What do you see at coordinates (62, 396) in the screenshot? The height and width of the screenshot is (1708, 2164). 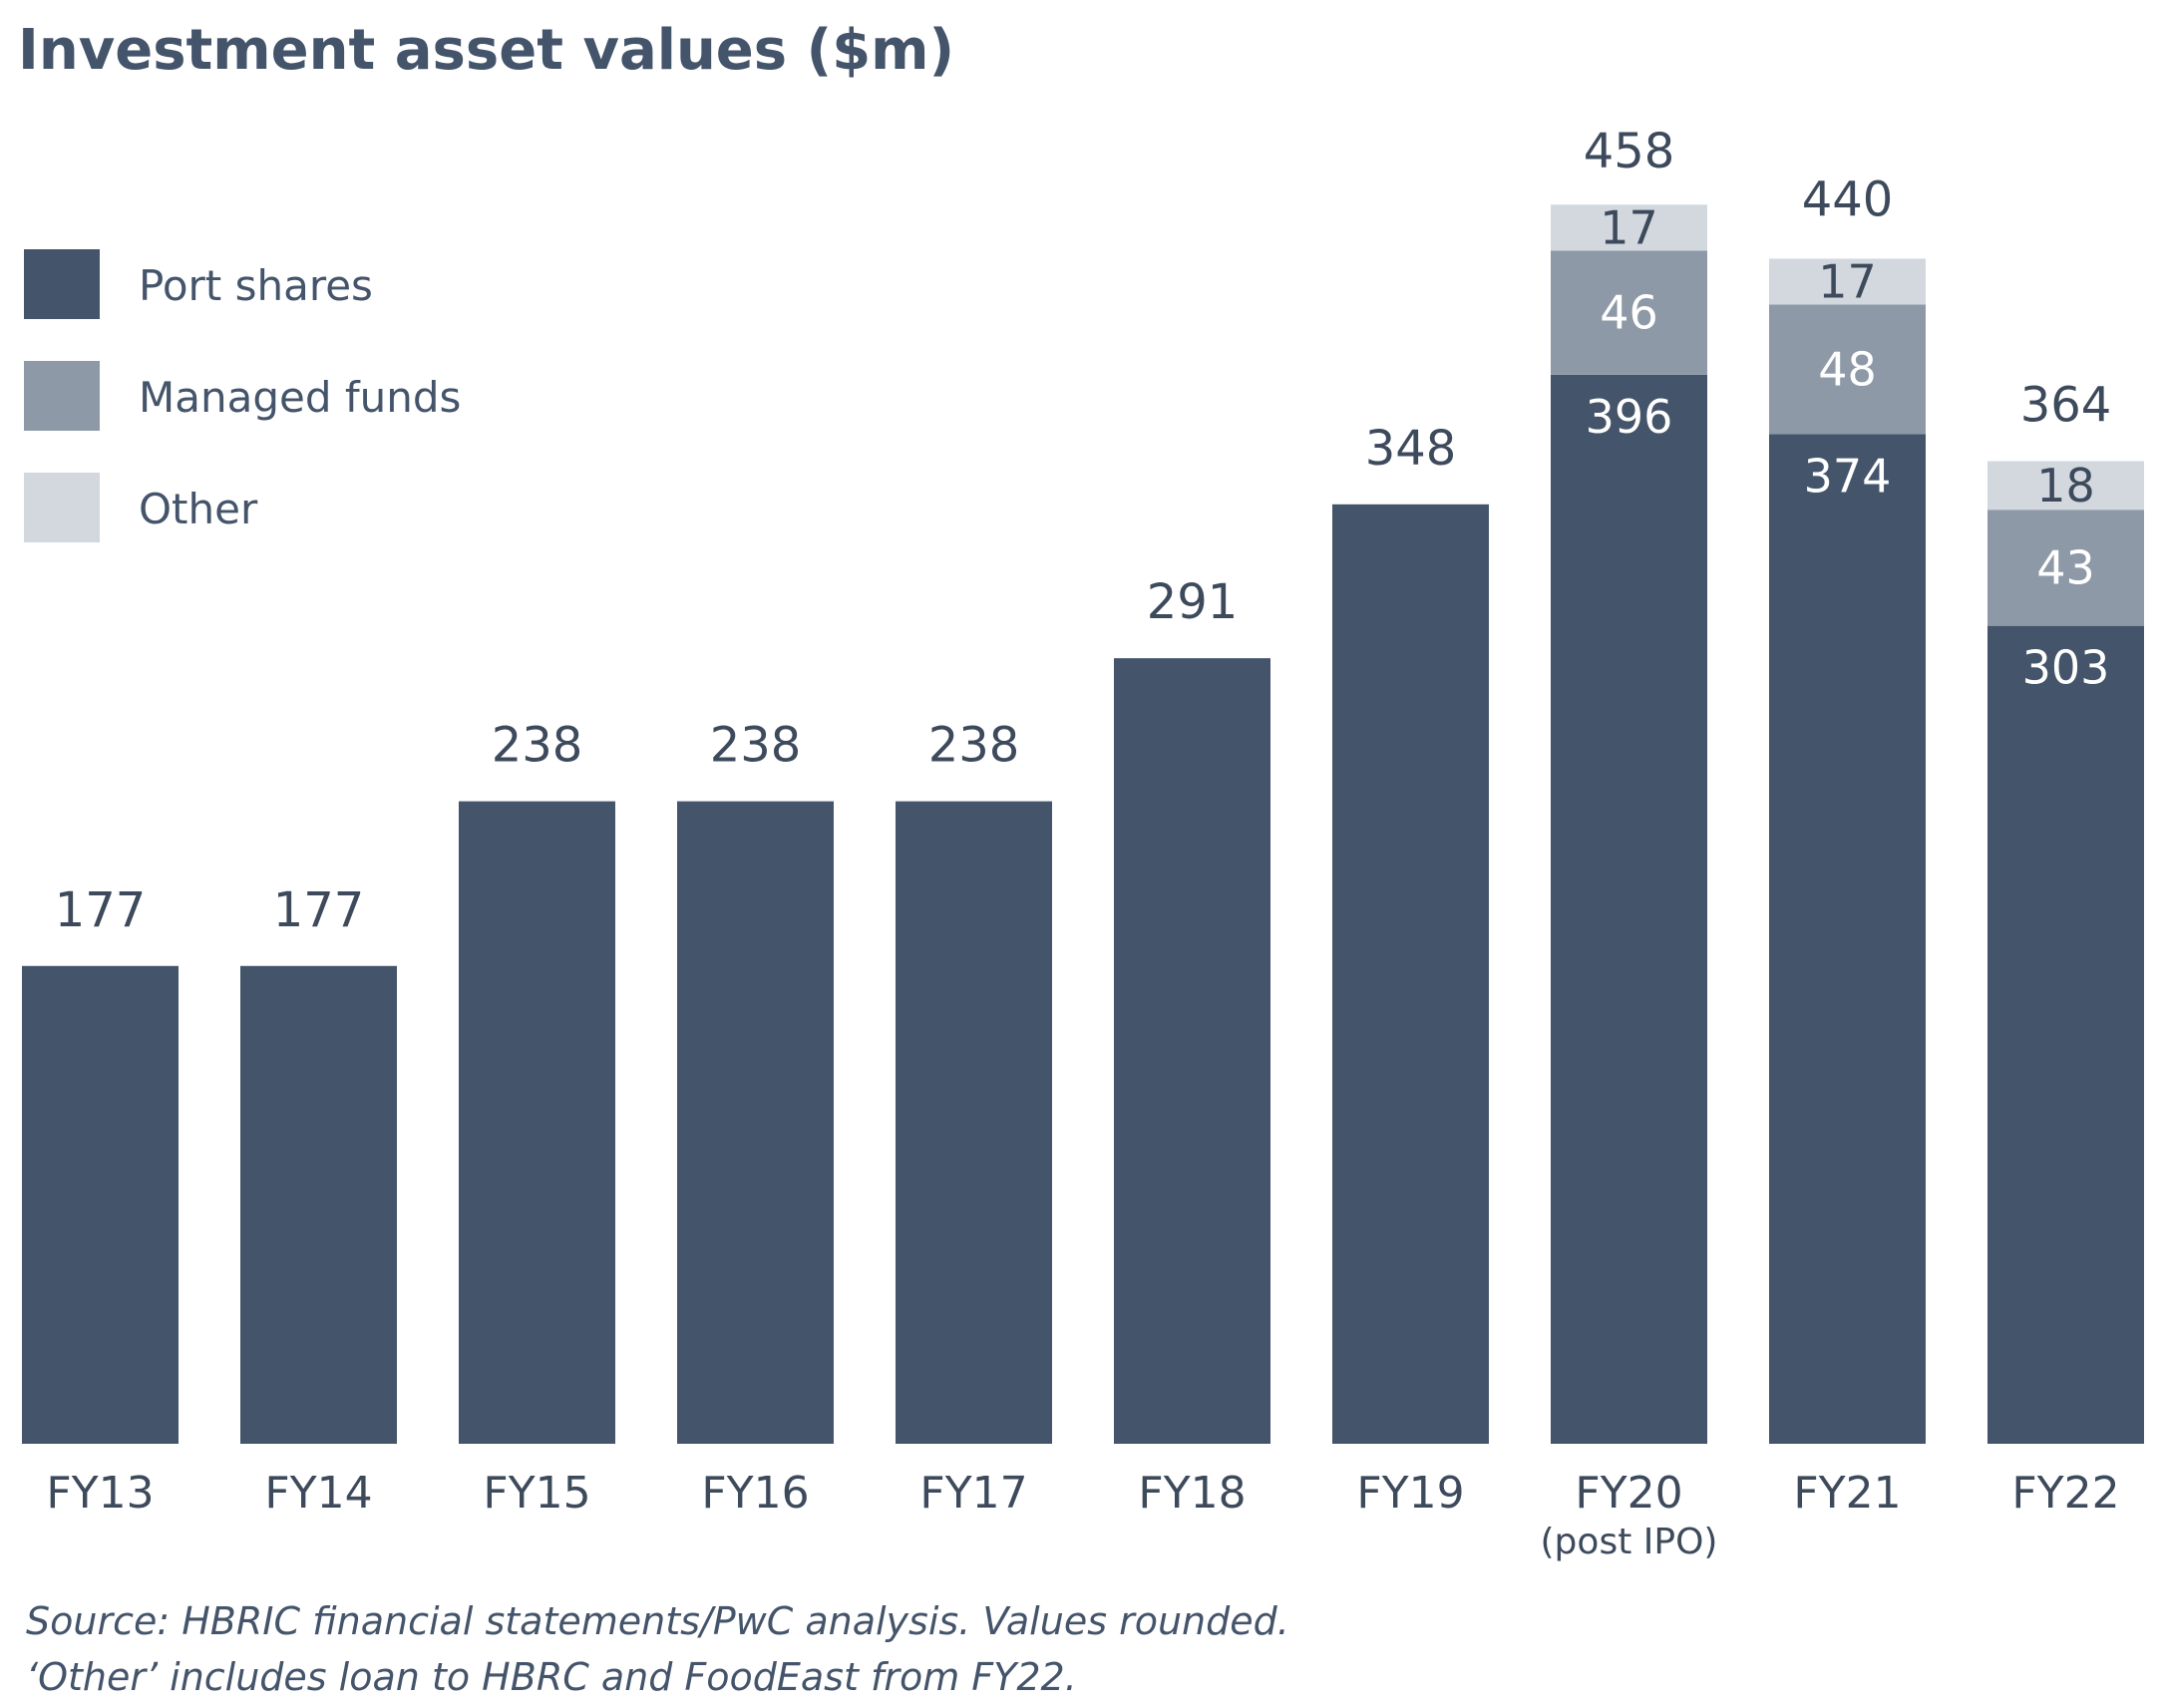 I see `legend-swatch-managed-funds` at bounding box center [62, 396].